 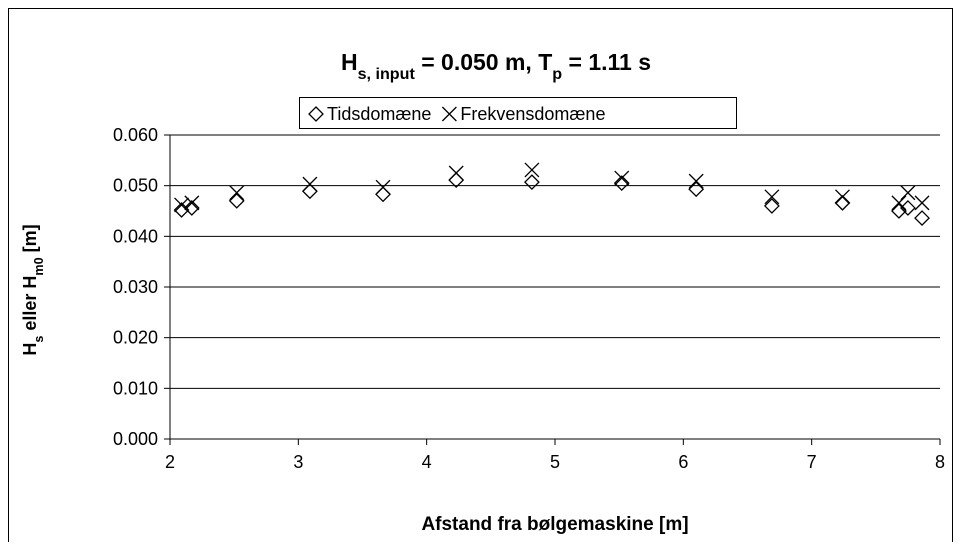 I want to click on text-part: [m], so click(x=30, y=240).